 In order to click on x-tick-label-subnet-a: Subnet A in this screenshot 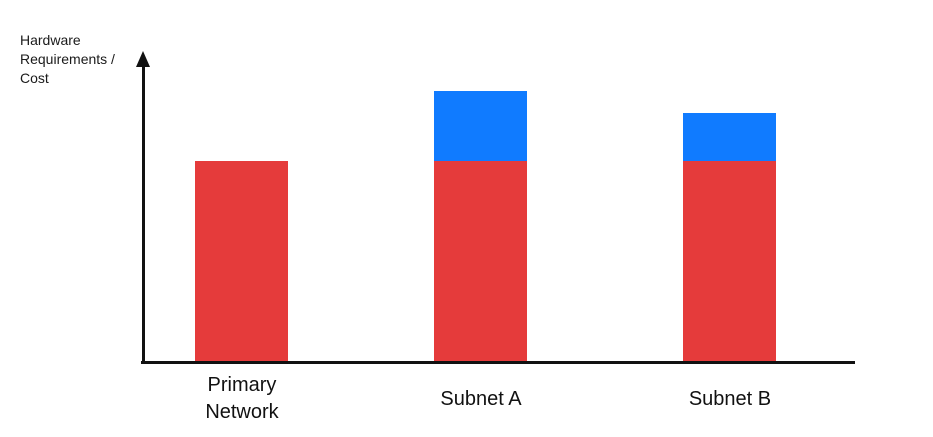, I will do `click(481, 399)`.